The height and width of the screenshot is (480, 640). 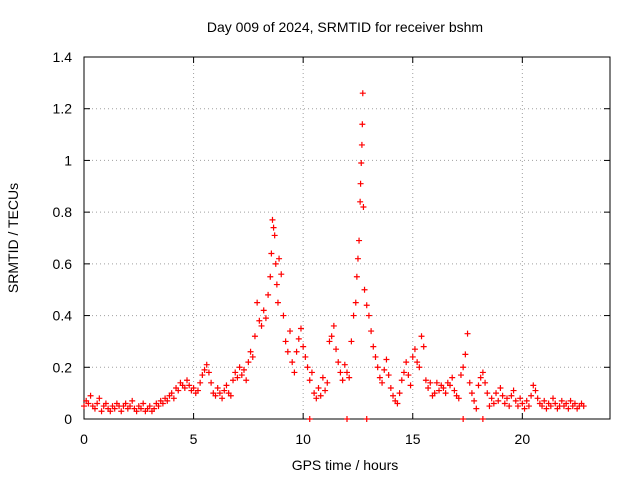 I want to click on y-tick-label: 0, so click(x=68, y=419).